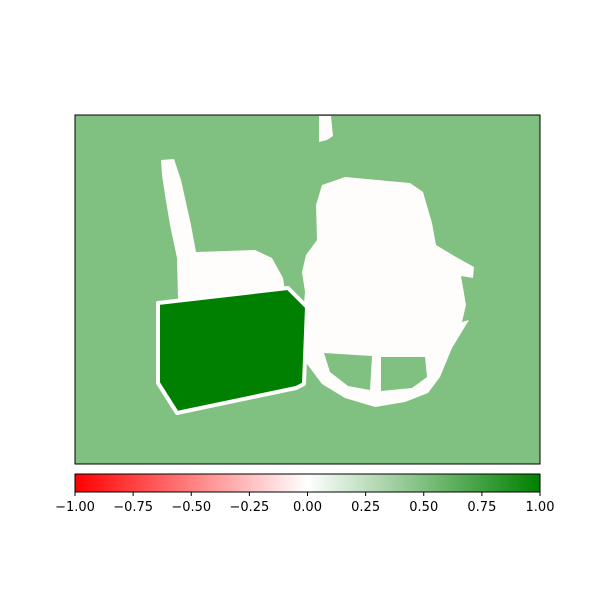  I want to click on colorbar-tick-label: 1.00, so click(540, 507).